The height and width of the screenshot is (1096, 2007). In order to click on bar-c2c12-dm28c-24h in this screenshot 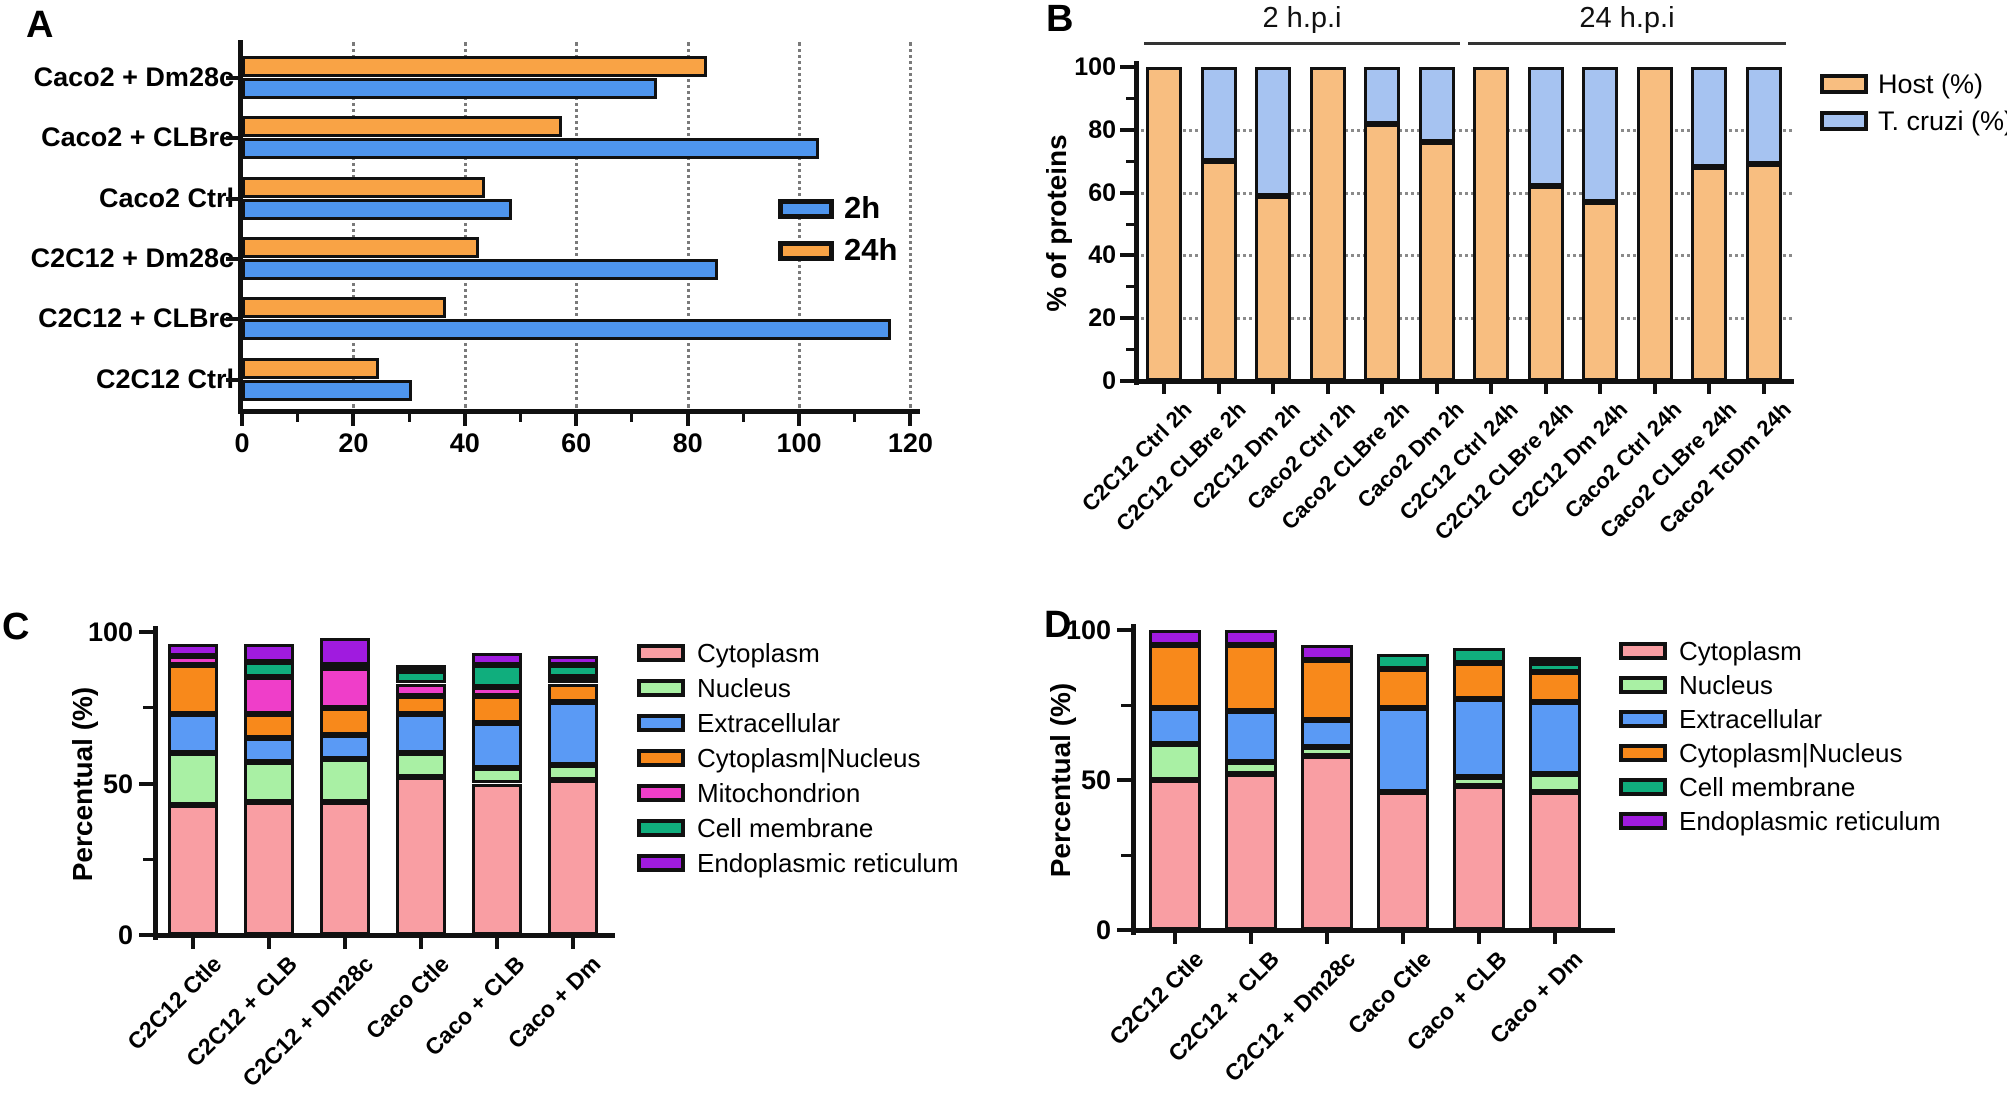, I will do `click(360, 247)`.